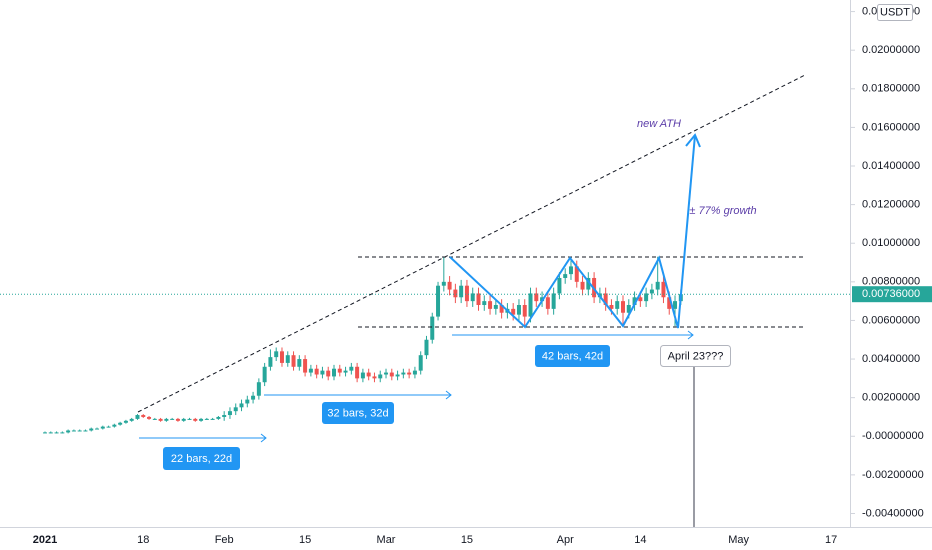  I want to click on last-price-box, so click(892, 294).